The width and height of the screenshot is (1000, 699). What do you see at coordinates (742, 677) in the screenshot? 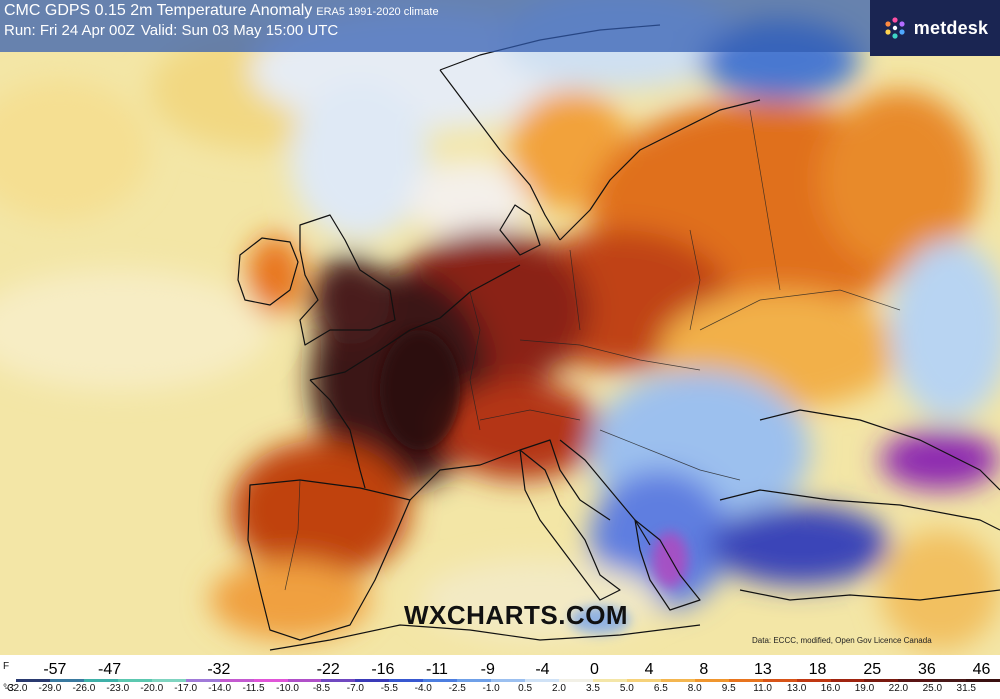
I see `legend-swatch: 9.5` at bounding box center [742, 677].